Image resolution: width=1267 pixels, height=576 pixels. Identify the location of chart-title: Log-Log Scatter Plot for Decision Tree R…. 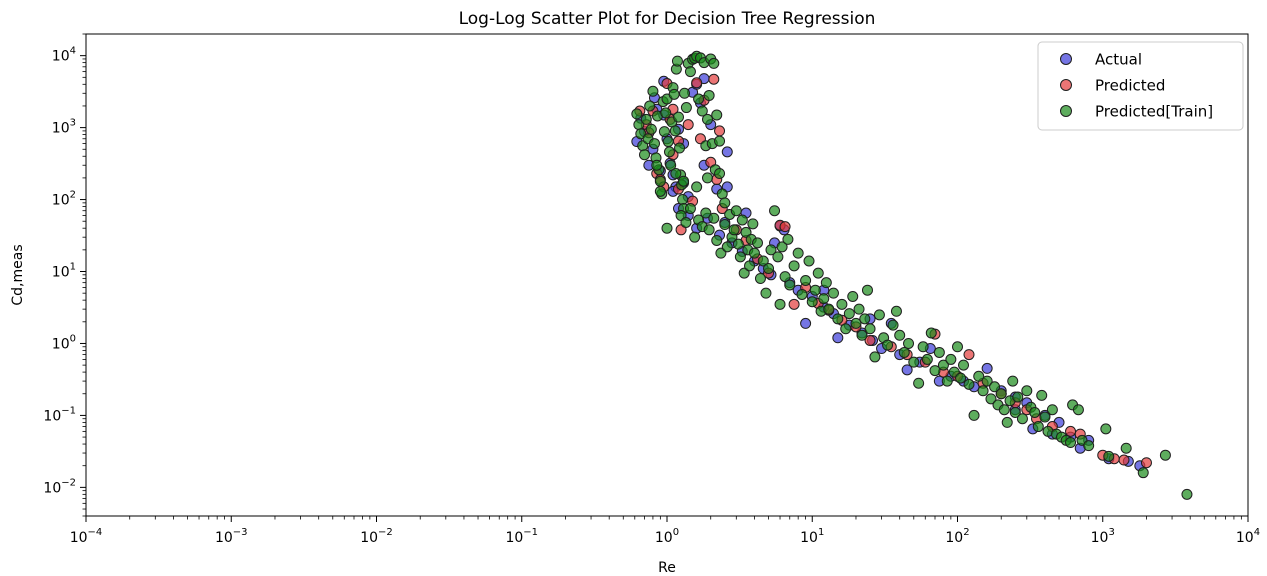
(667, 19).